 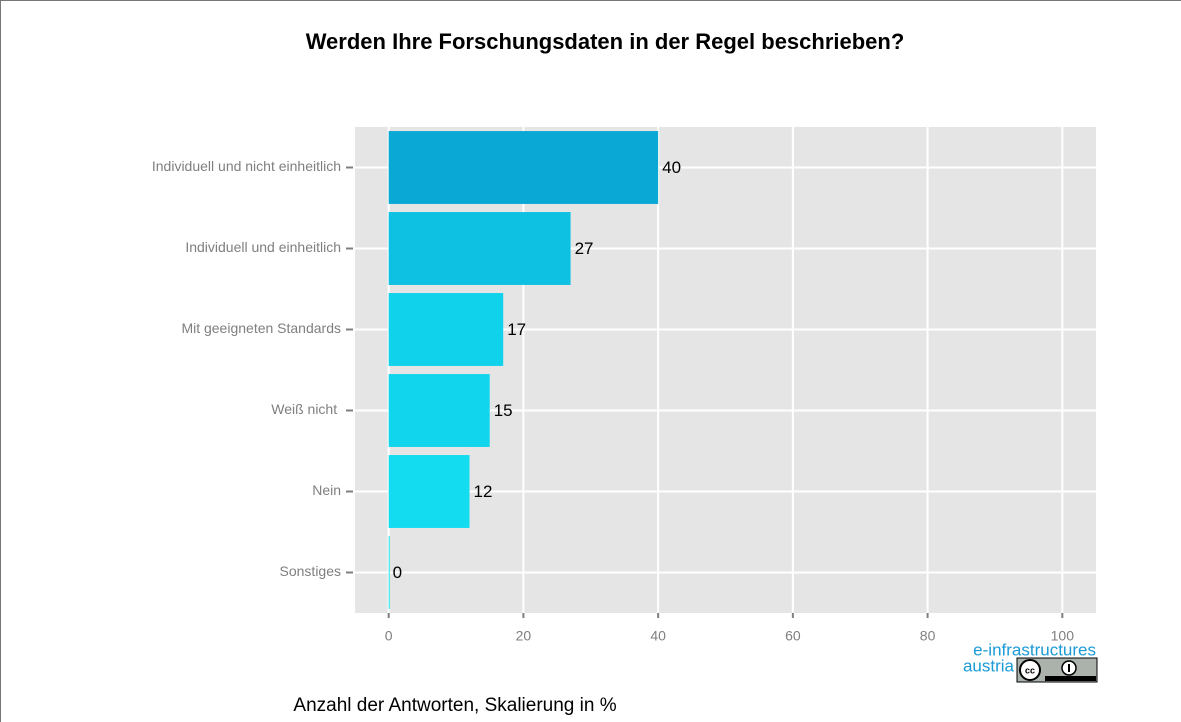 What do you see at coordinates (454, 705) in the screenshot?
I see `x-axis-label: Anzahl der Antworten, Skalierung in %` at bounding box center [454, 705].